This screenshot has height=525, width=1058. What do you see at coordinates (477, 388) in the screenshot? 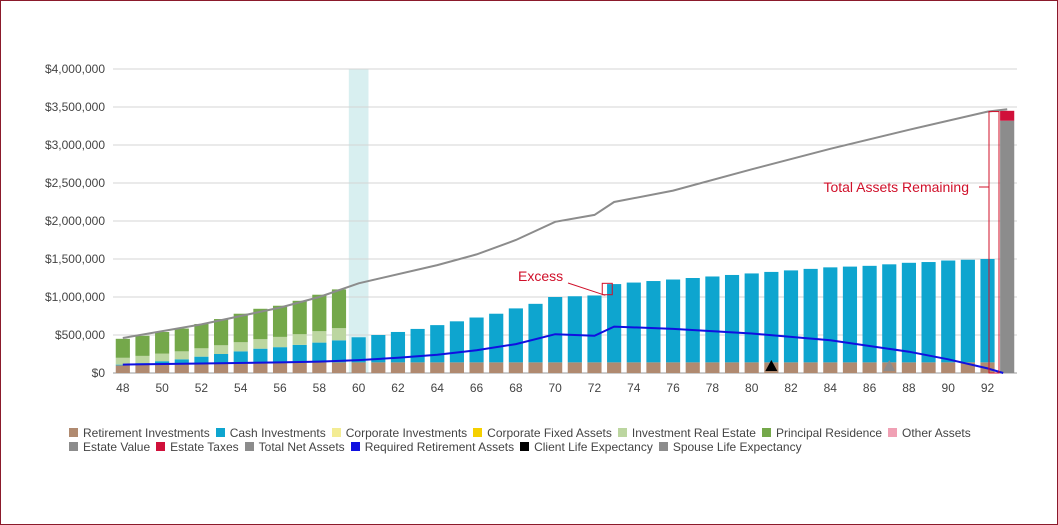
I see `x-tick-label: 66` at bounding box center [477, 388].